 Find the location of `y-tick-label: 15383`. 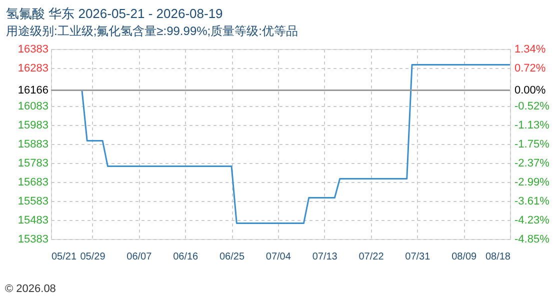

y-tick-label: 15383 is located at coordinates (33, 240).